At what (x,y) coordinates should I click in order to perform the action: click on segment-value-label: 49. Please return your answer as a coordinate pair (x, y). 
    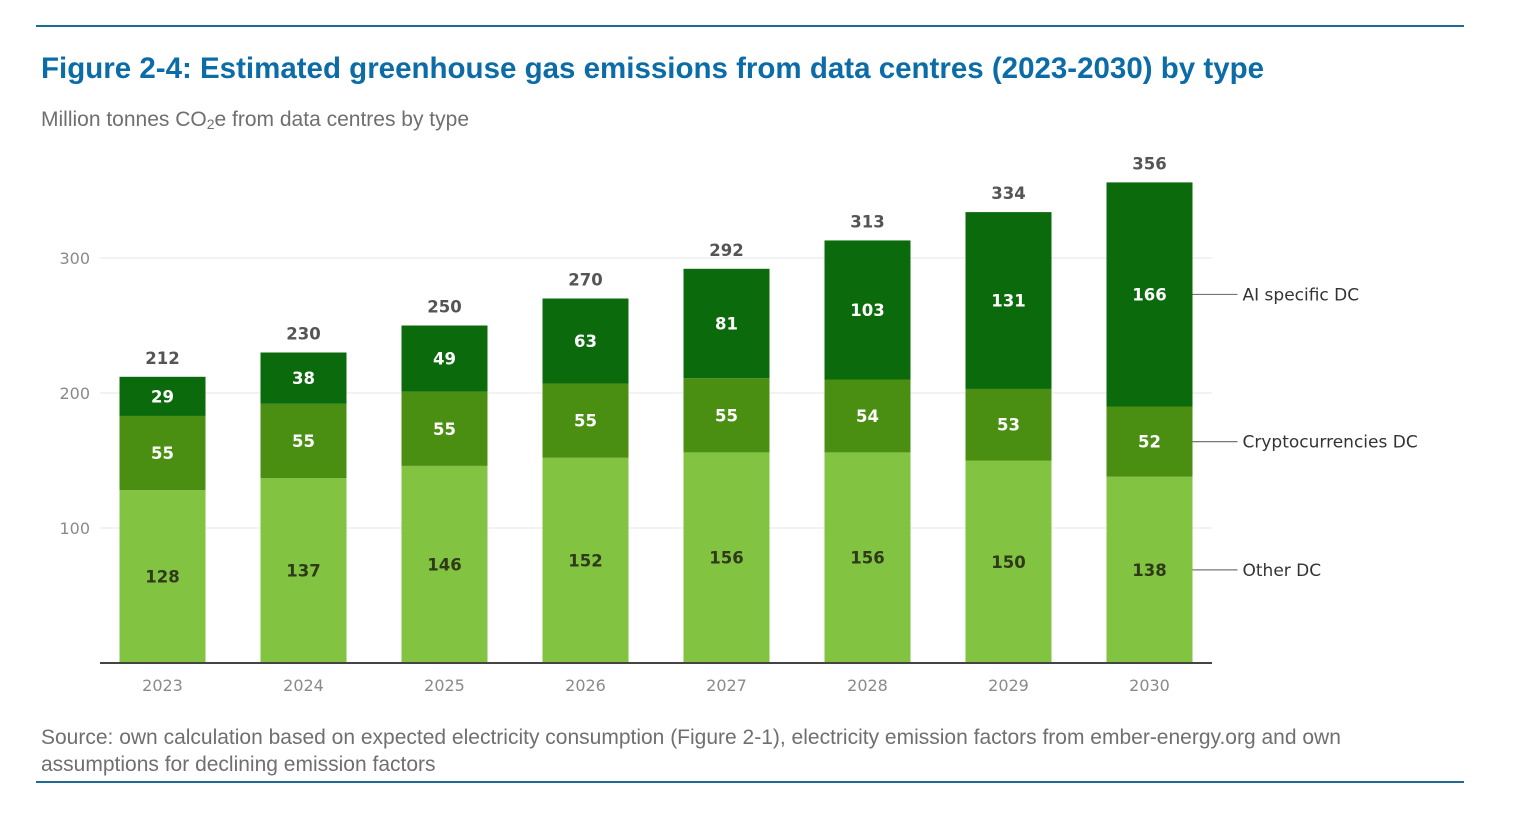
    Looking at the image, I should click on (444, 359).